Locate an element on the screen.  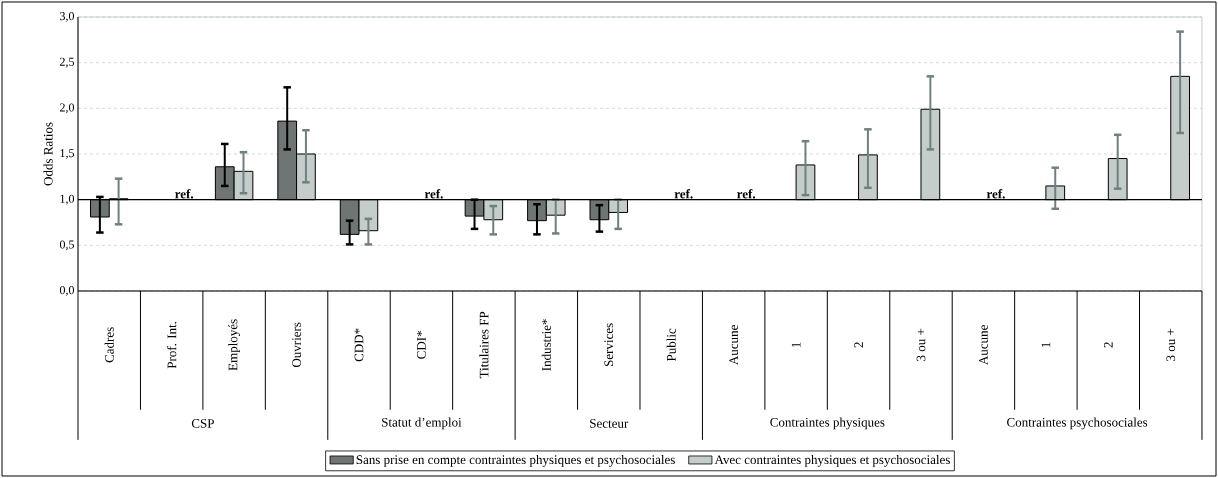
y-tick-label: 2,0 is located at coordinates (67, 108).